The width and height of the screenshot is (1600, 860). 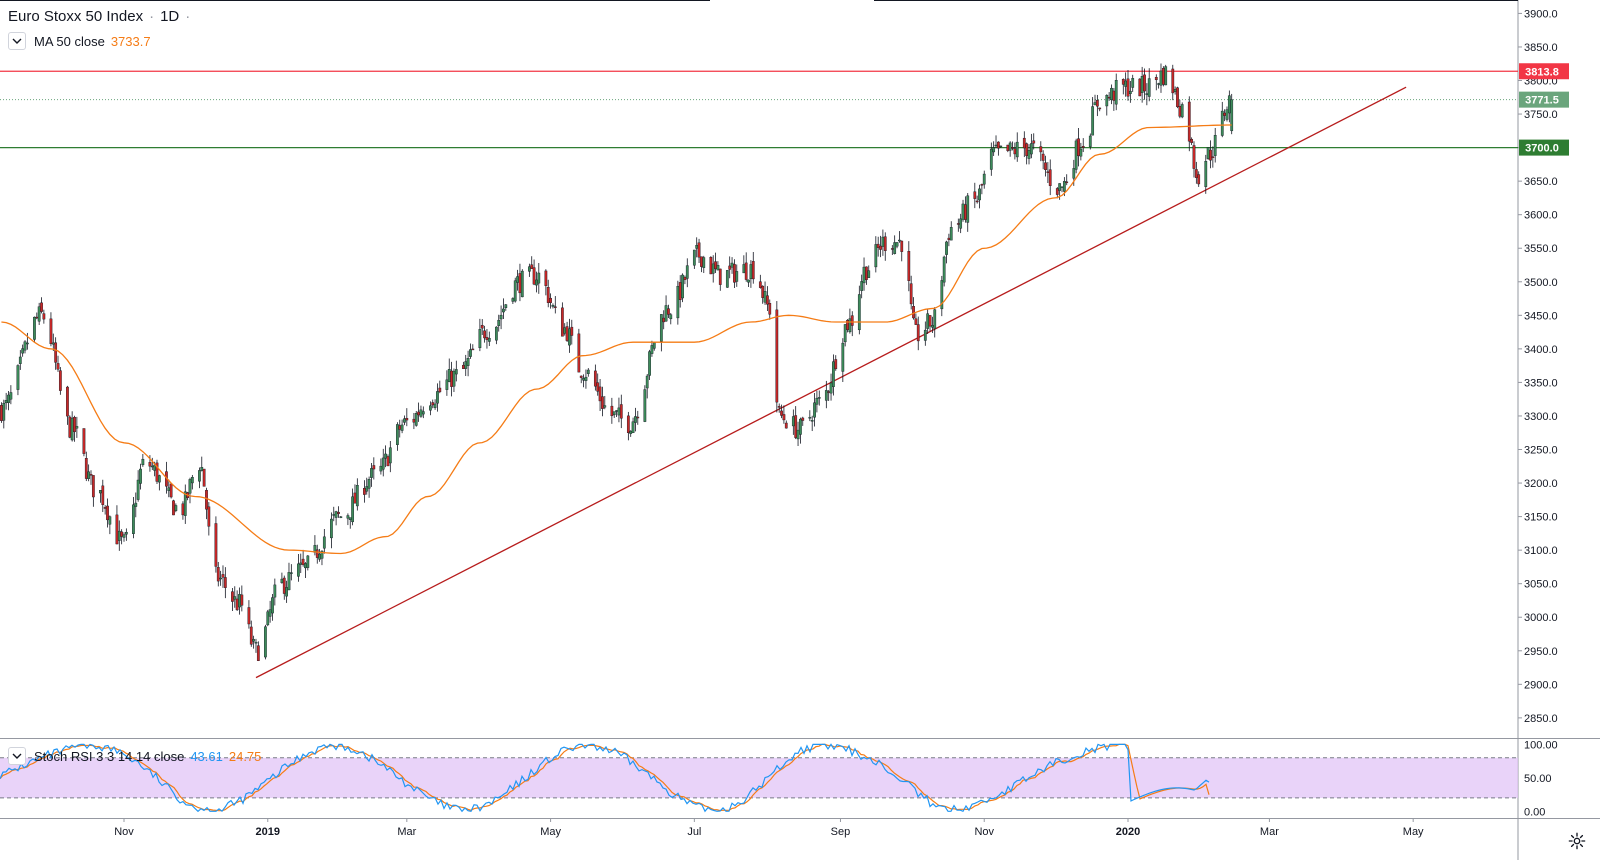 What do you see at coordinates (1577, 841) in the screenshot?
I see `settings-gear-icon` at bounding box center [1577, 841].